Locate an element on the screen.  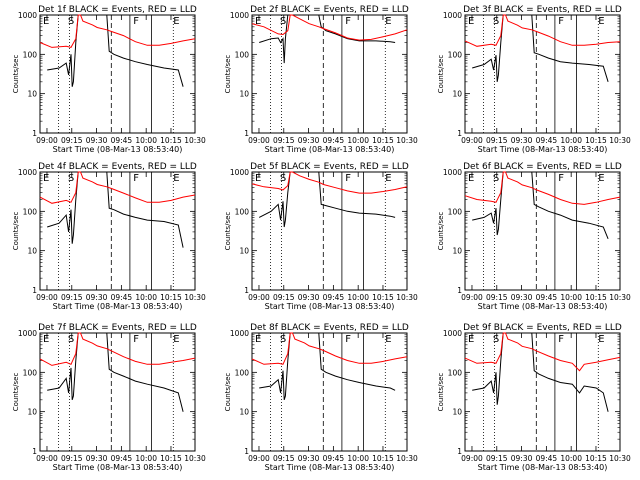
plot-title: Det 3f BLACK = Events, RED = LLD is located at coordinates (542, 10).